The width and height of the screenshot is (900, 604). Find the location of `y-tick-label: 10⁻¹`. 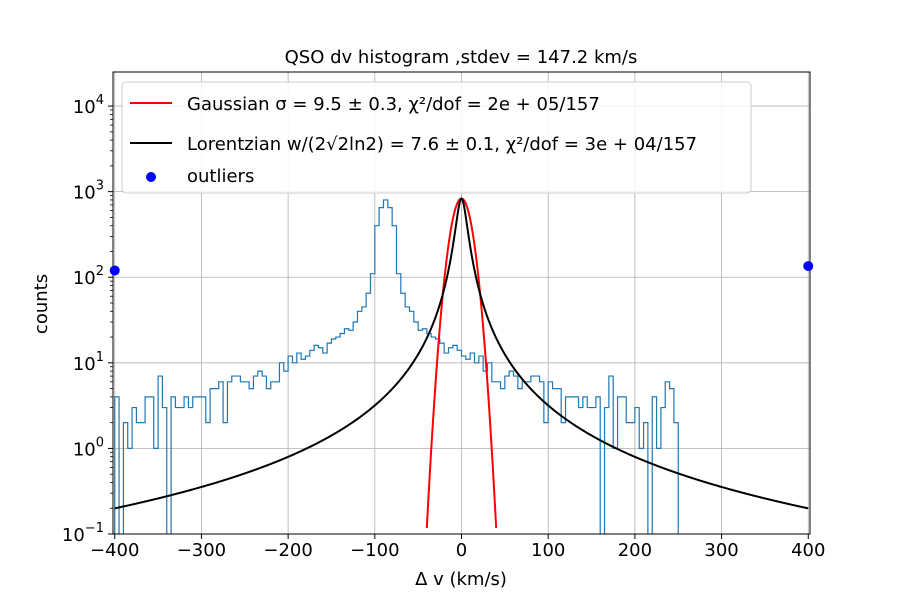

y-tick-label: 10⁻¹ is located at coordinates (83, 533).